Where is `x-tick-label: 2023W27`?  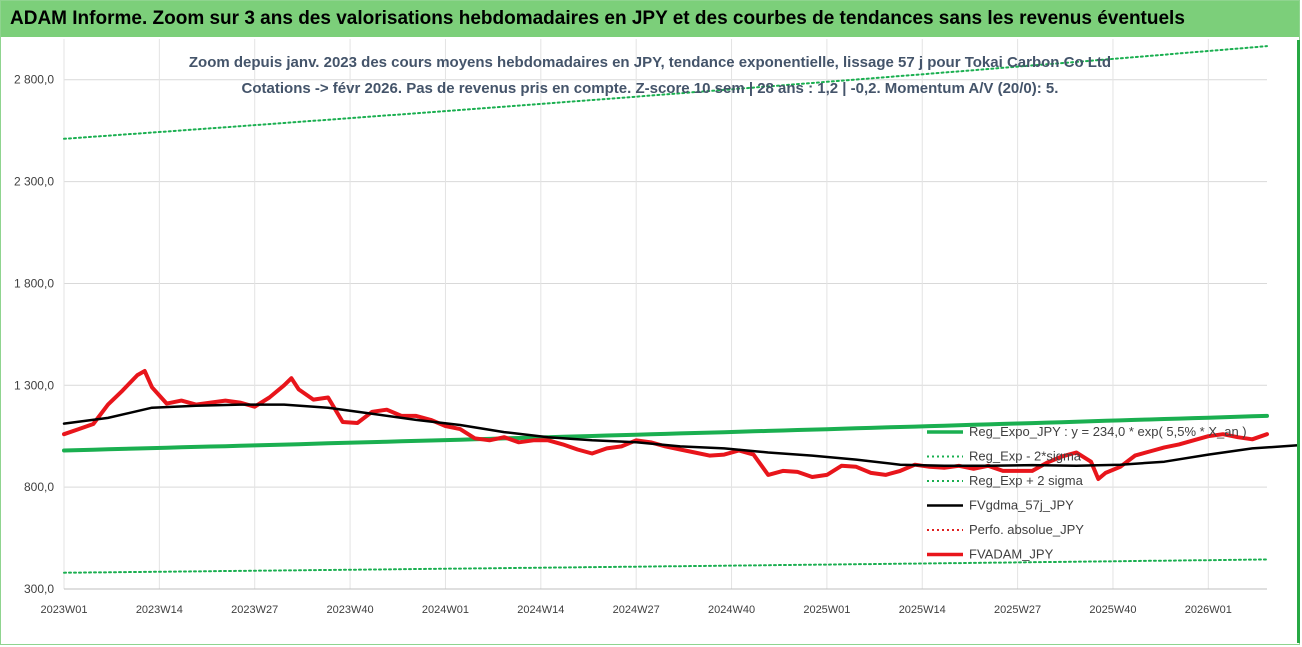 x-tick-label: 2023W27 is located at coordinates (254, 610).